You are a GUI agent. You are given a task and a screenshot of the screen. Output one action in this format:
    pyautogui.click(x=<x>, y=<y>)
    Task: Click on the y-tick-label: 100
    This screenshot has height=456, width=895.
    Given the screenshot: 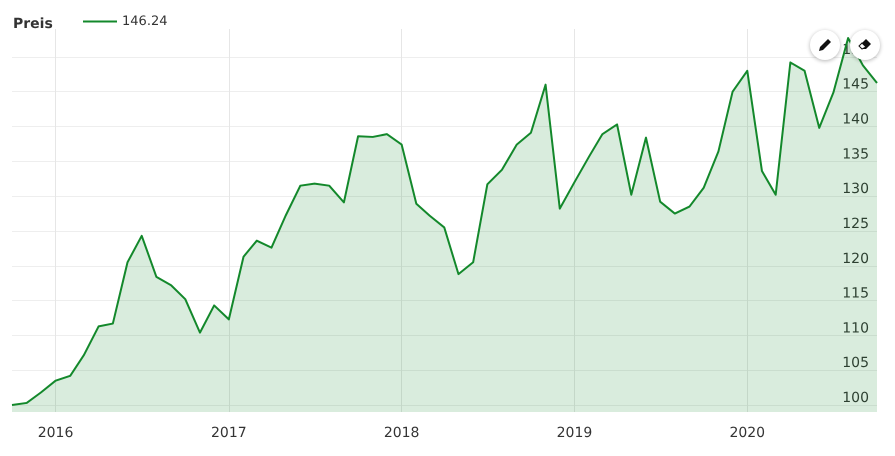 What is the action you would take?
    pyautogui.click(x=855, y=398)
    